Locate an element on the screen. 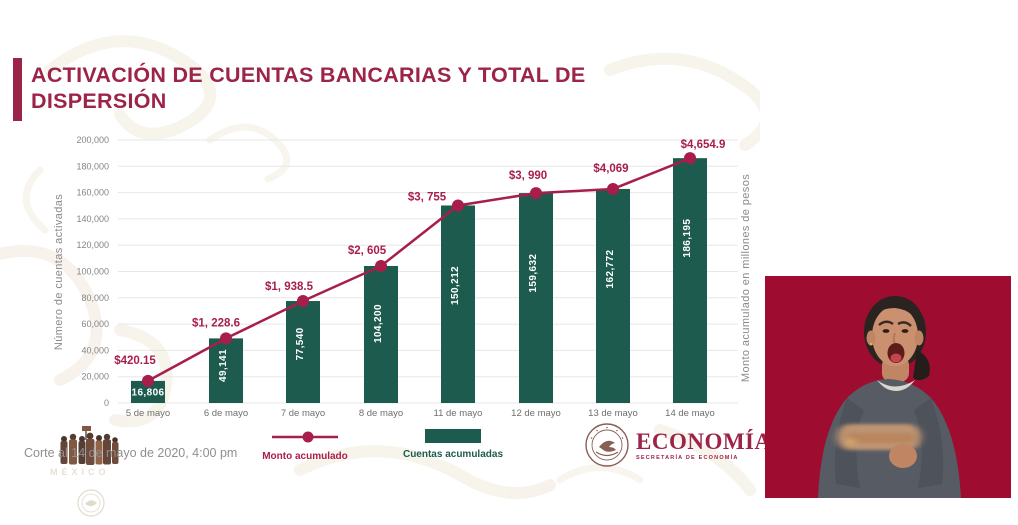 The height and width of the screenshot is (525, 1018). bar-value-label: 162,772 is located at coordinates (610, 268).